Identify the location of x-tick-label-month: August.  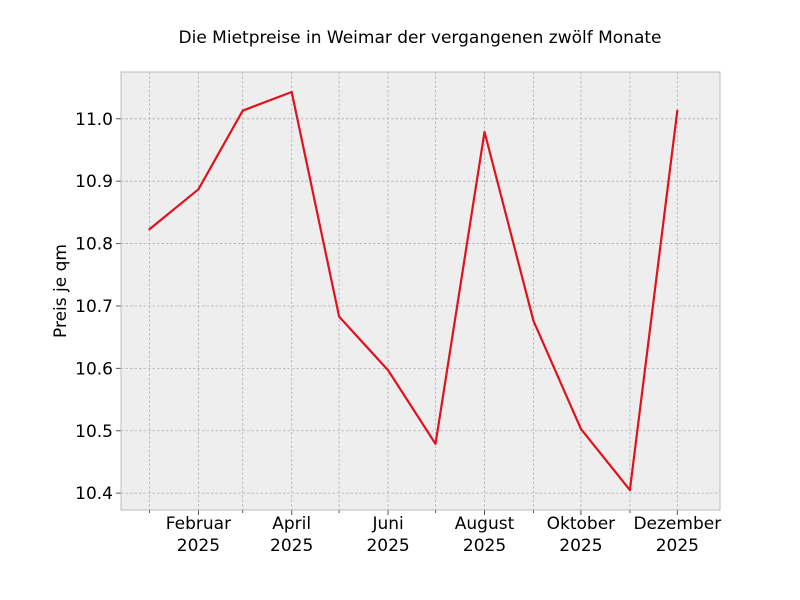
(485, 524).